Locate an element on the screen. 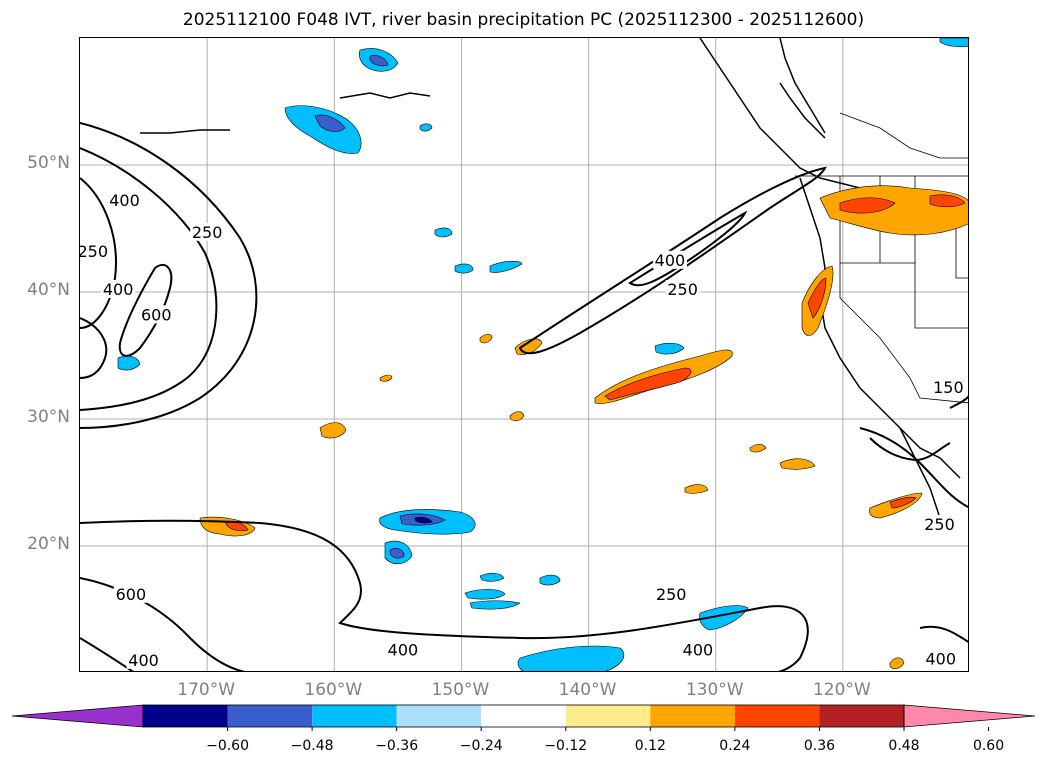  colorbar-tick-label: −0.48 is located at coordinates (312, 746).